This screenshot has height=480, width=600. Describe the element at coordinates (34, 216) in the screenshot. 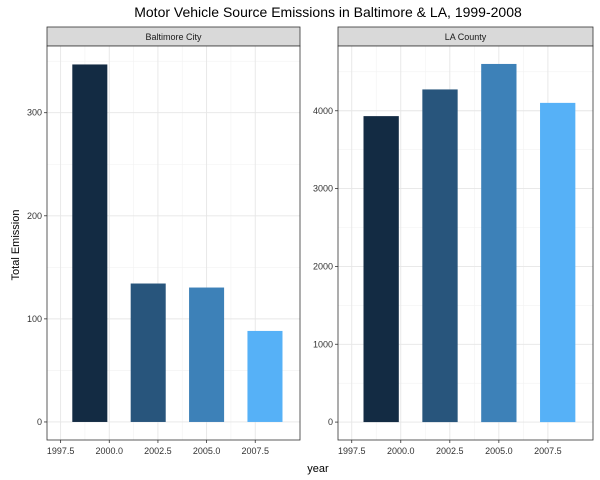

I see `y-tick-label: 200` at that location.